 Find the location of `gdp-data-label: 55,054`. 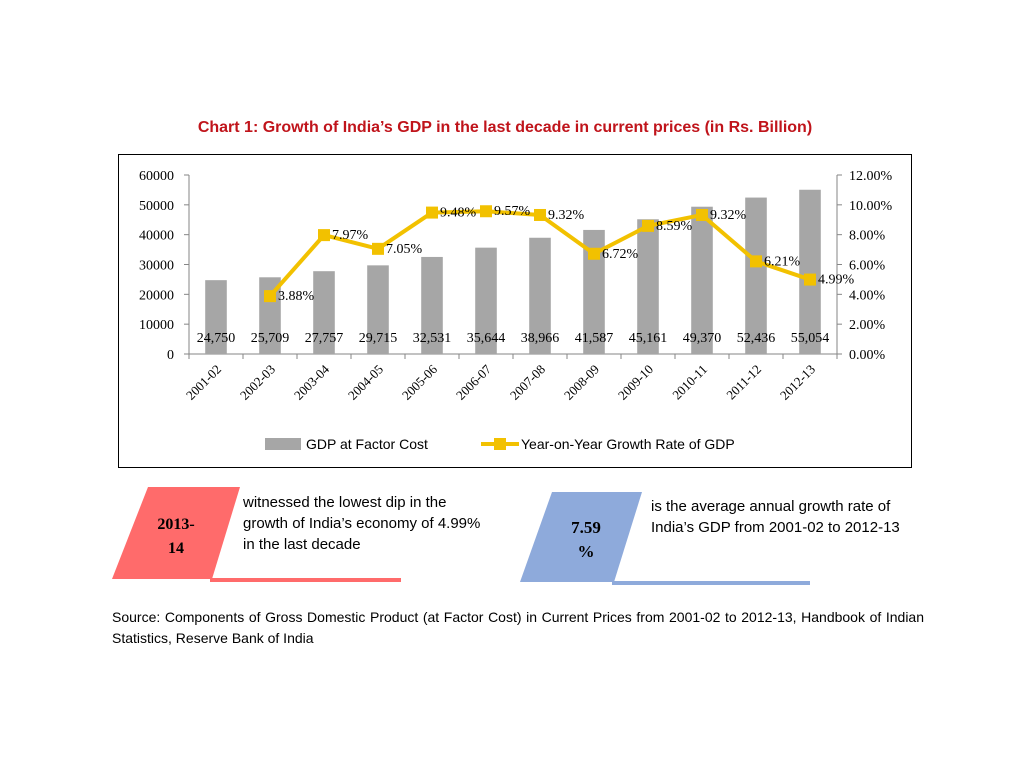

gdp-data-label: 55,054 is located at coordinates (810, 338).